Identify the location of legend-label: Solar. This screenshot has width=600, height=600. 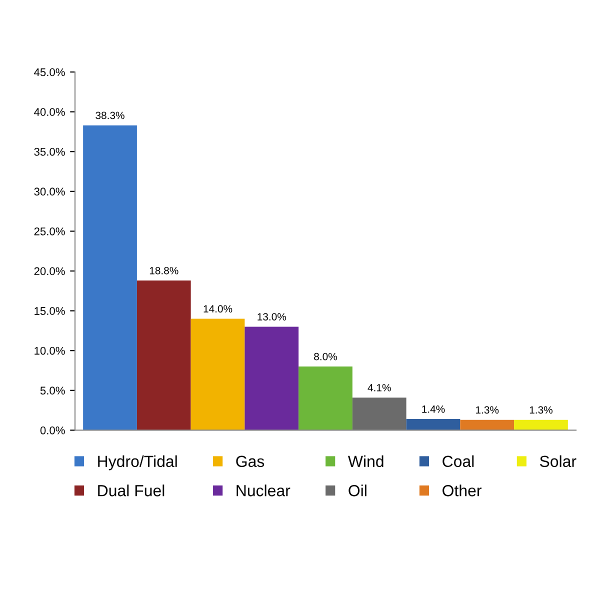
(558, 461).